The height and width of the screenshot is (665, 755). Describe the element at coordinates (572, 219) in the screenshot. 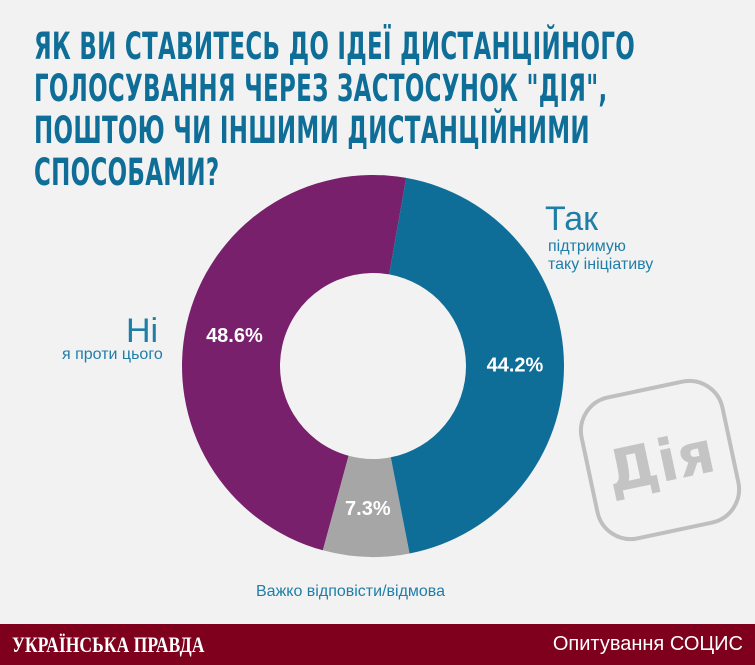

I see `label-yes: Так` at that location.